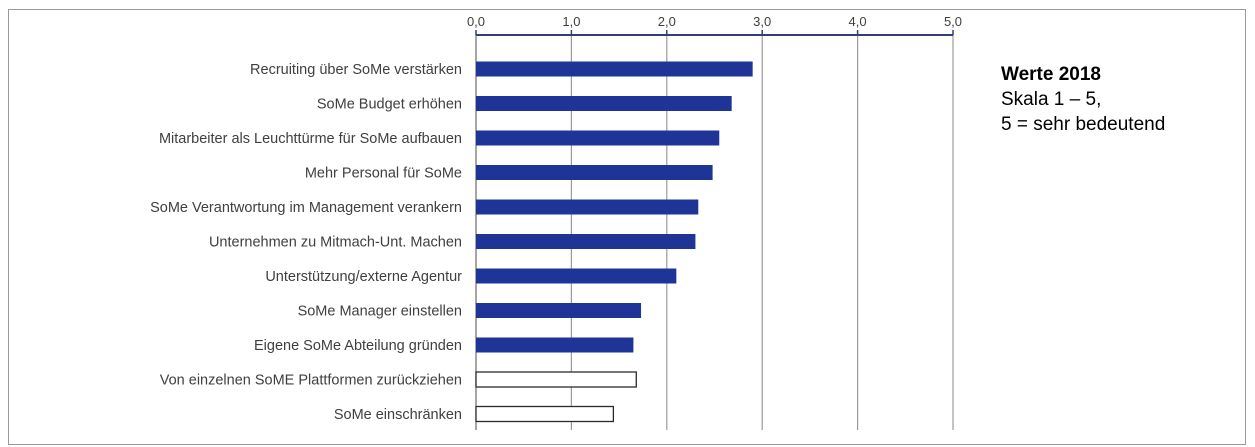 This screenshot has height=447, width=1255. I want to click on x-tick-label: 0,0, so click(476, 21).